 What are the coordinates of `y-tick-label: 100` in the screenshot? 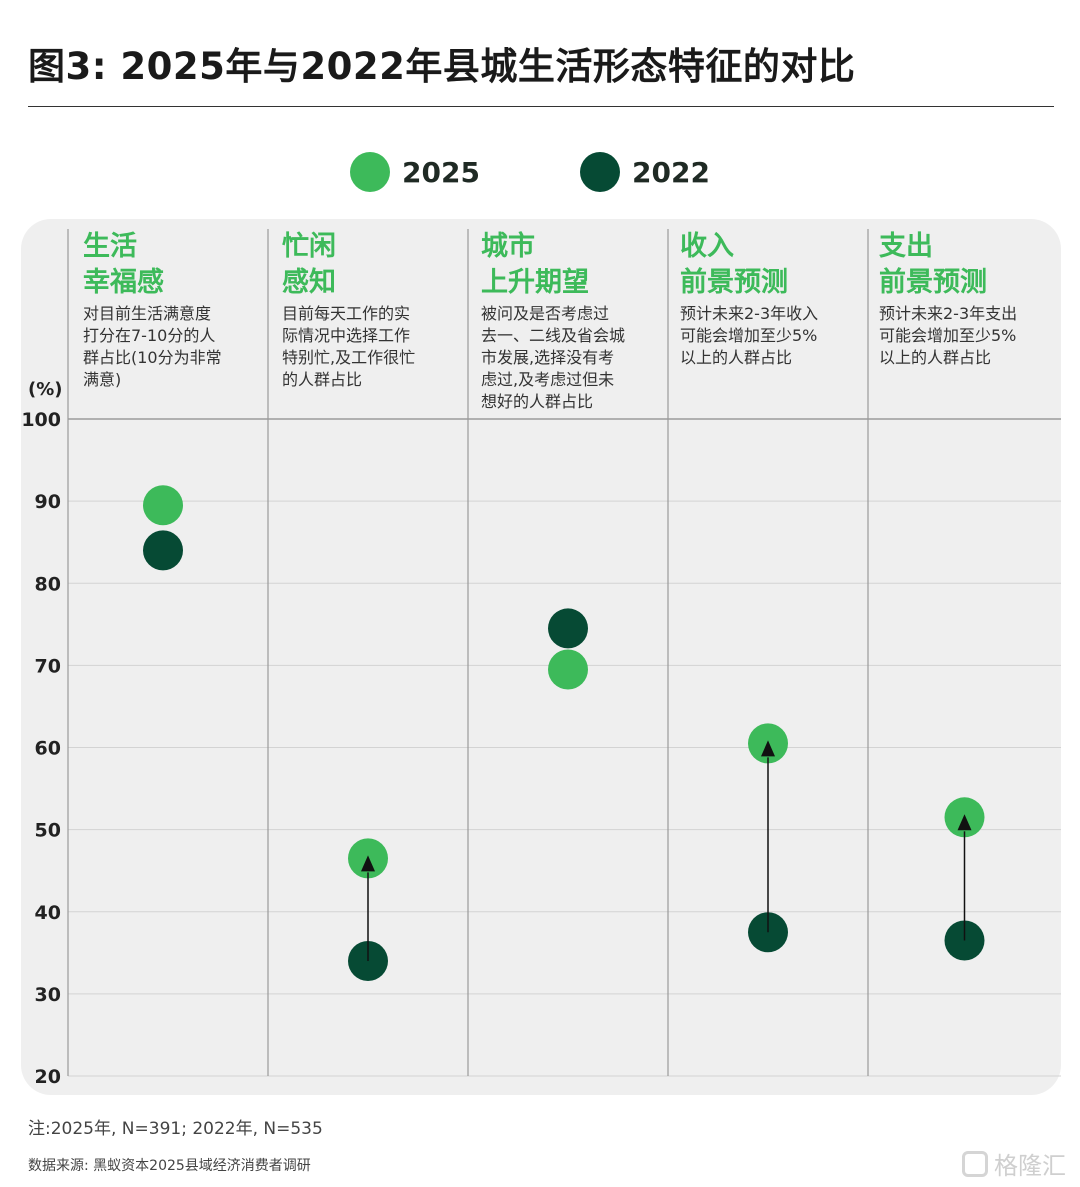 It's located at (41, 420).